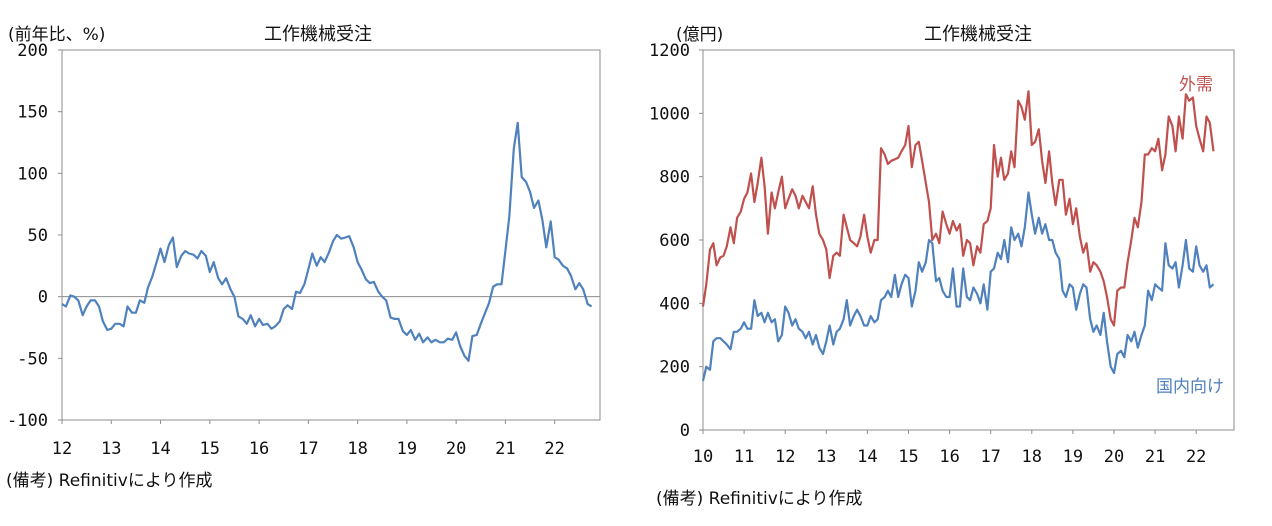 Image resolution: width=1272 pixels, height=526 pixels. I want to click on chart2-x-tick-label: 22, so click(1196, 457).